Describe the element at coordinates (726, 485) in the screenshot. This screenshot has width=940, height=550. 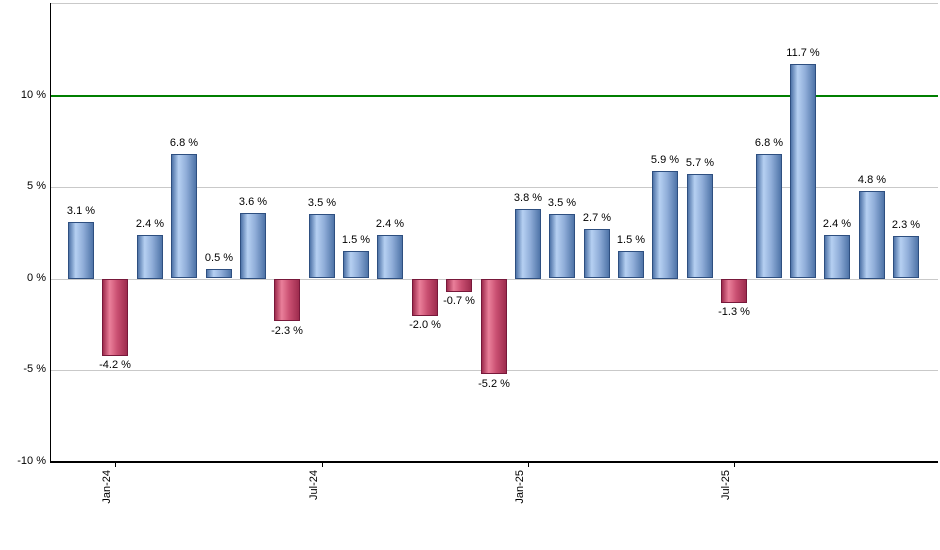
I see `x-tick-label: Jul-25` at that location.